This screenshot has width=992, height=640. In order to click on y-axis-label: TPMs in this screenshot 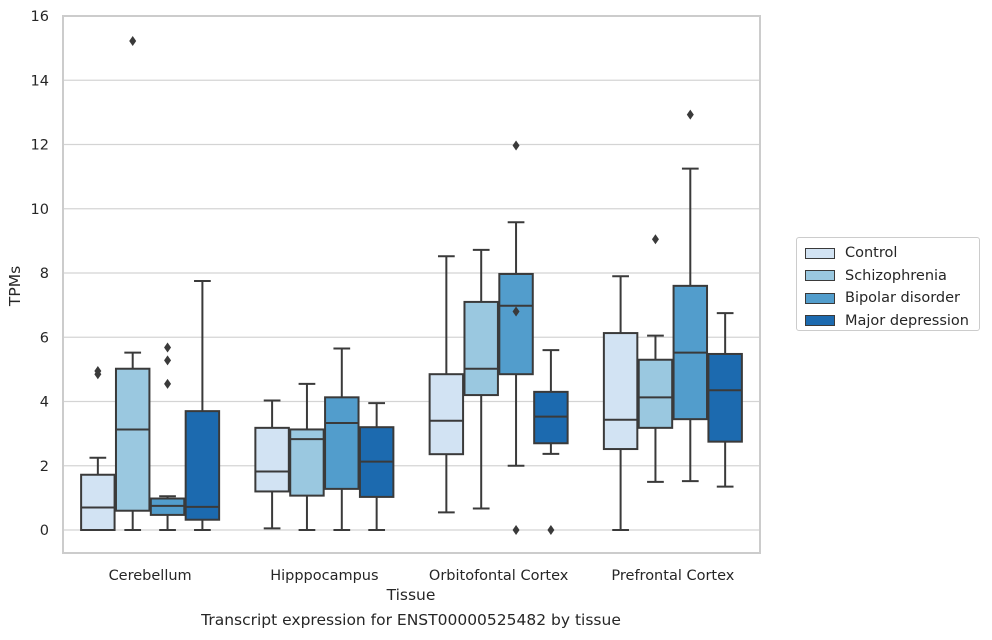, I will do `click(15, 286)`.